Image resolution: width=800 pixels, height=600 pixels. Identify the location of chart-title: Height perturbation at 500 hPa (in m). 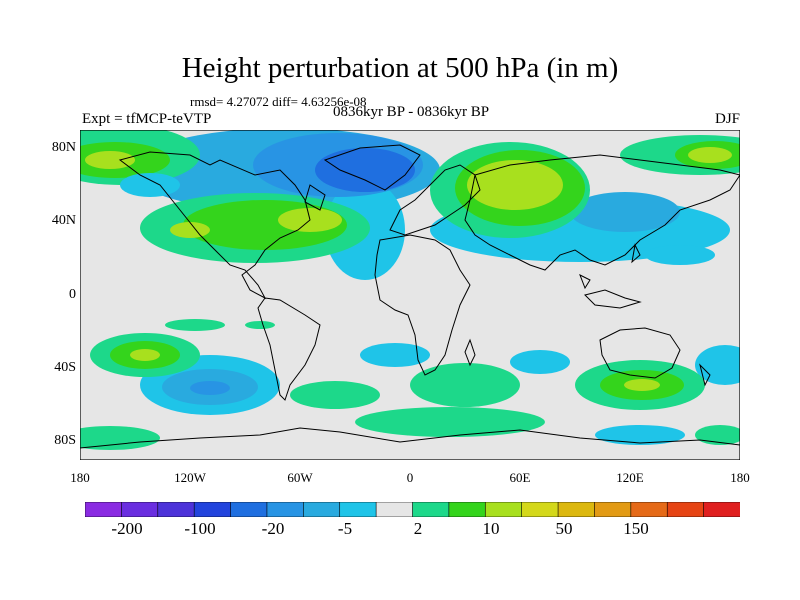
(400, 68).